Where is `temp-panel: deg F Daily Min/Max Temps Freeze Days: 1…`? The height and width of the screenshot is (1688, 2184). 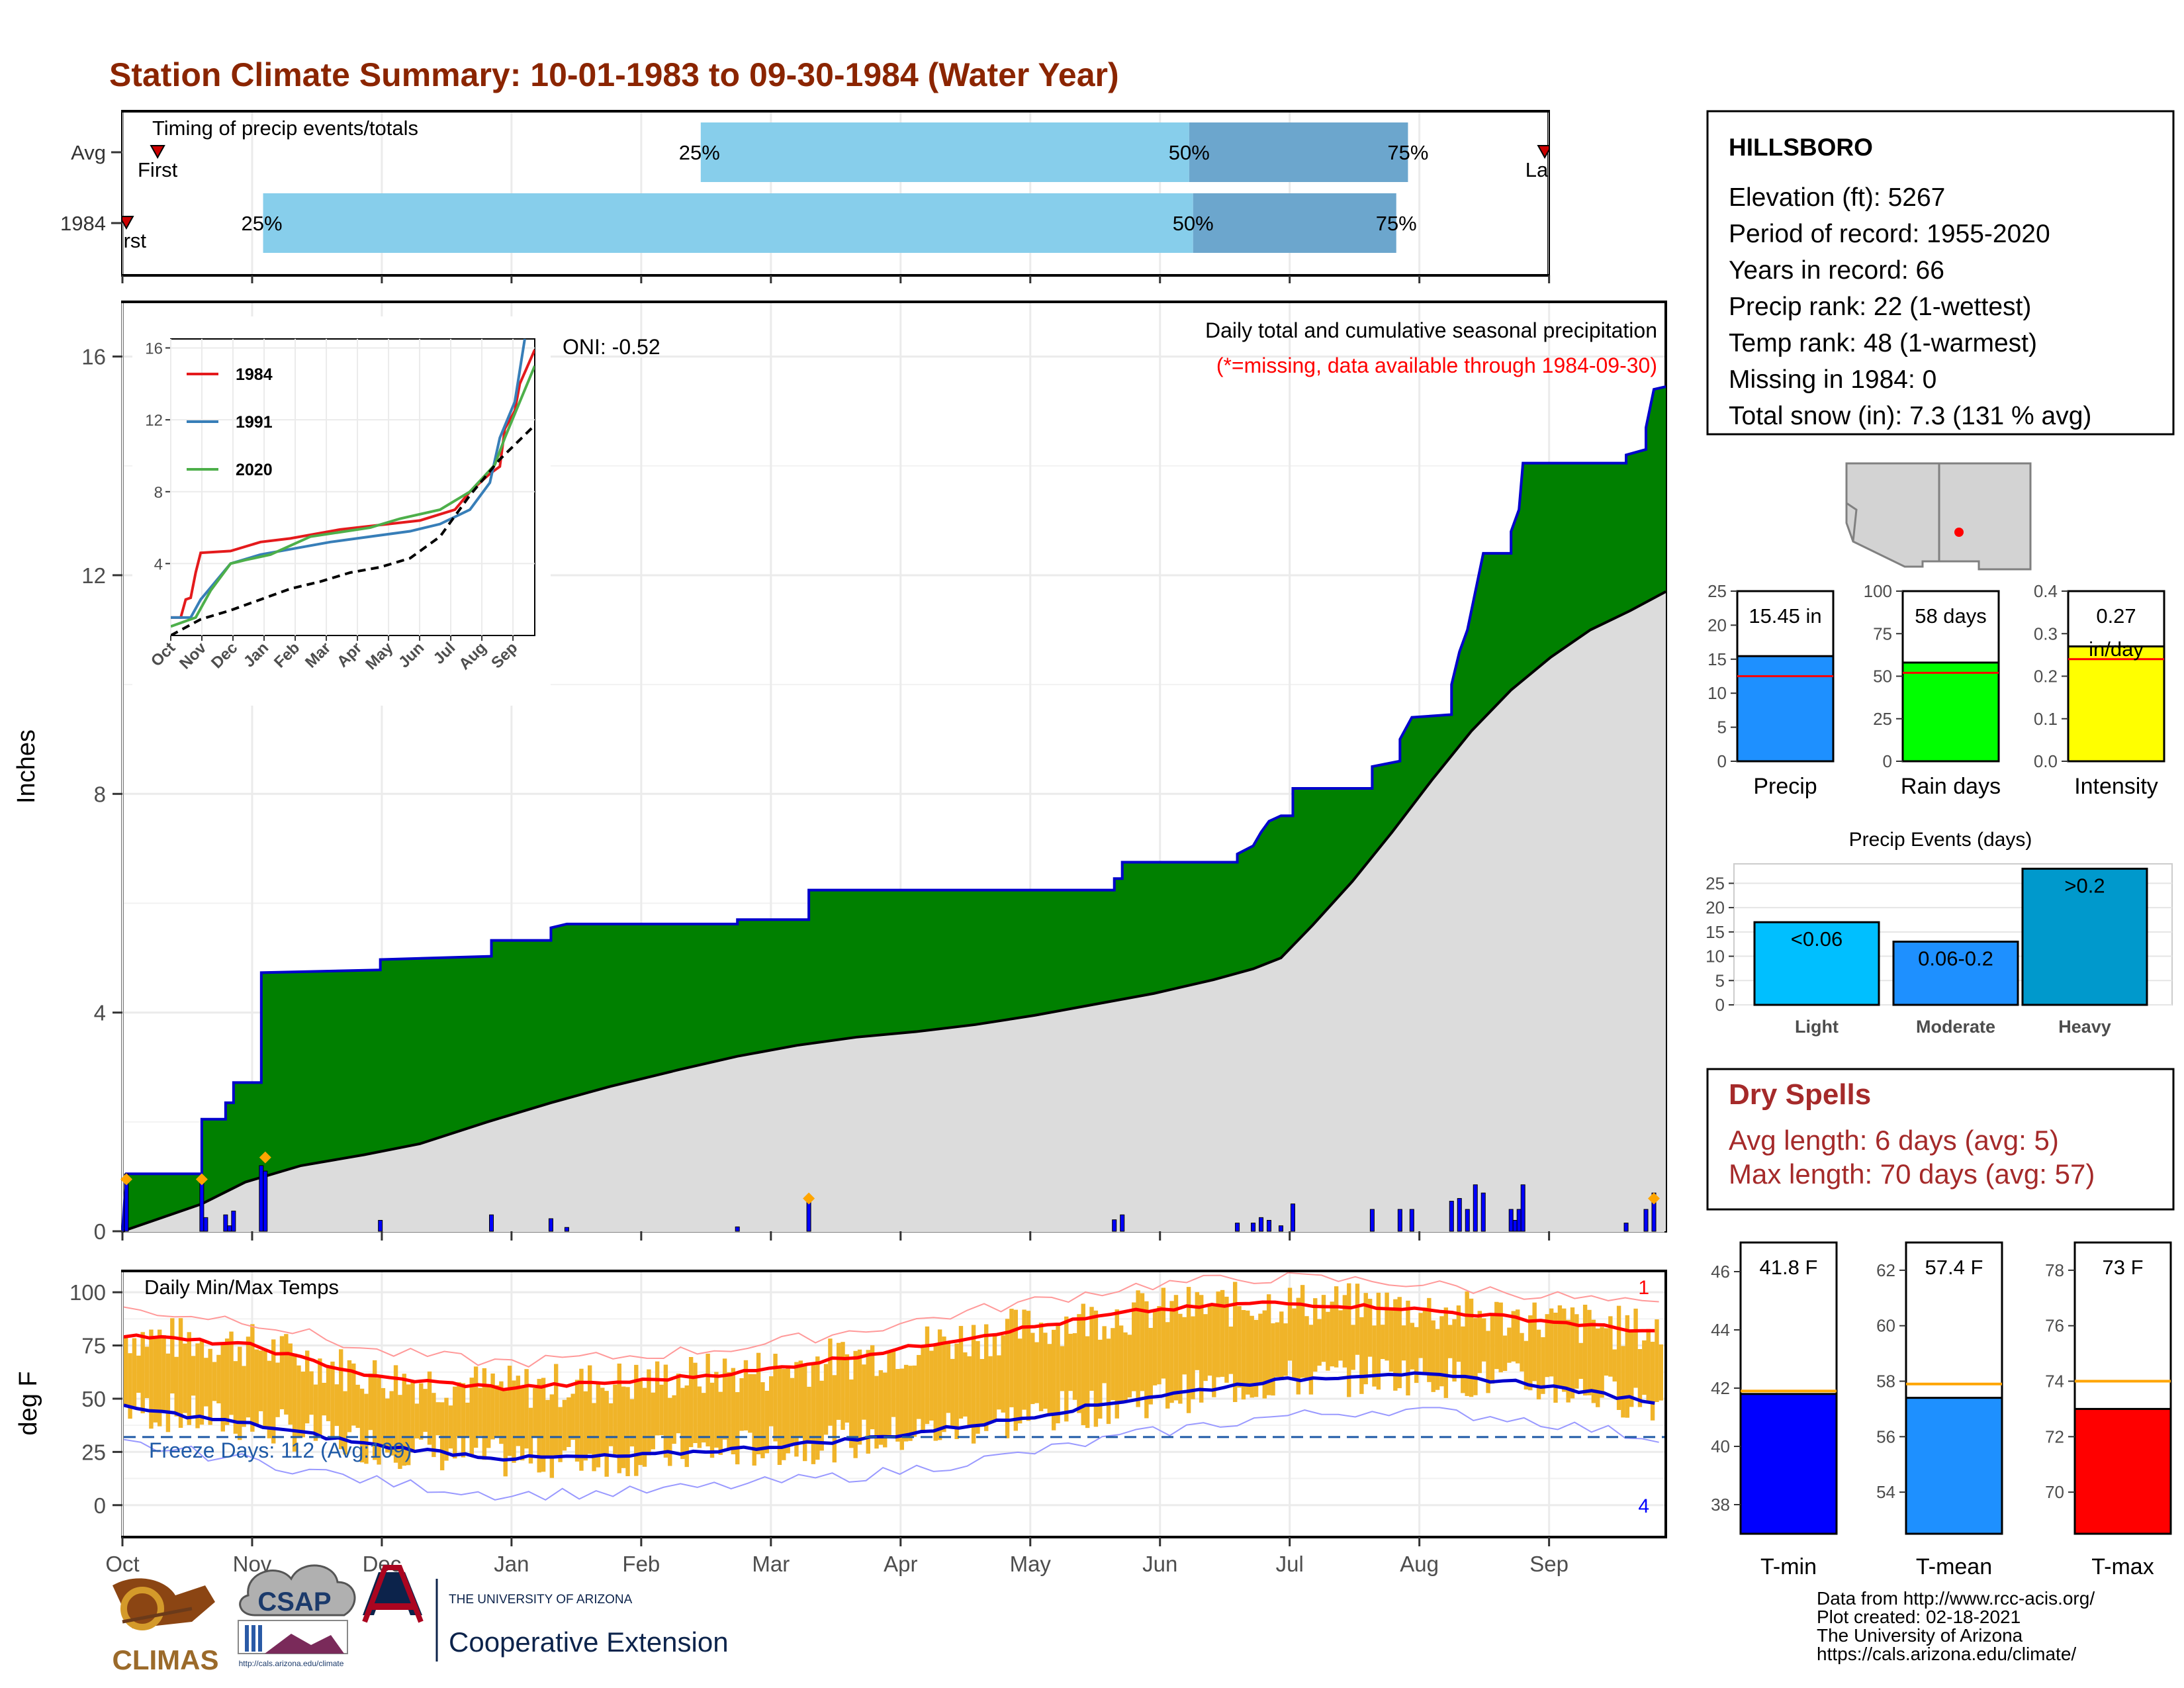
temp-panel: deg F Daily Min/Max Temps Freeze Days: 1… is located at coordinates (841, 1423).